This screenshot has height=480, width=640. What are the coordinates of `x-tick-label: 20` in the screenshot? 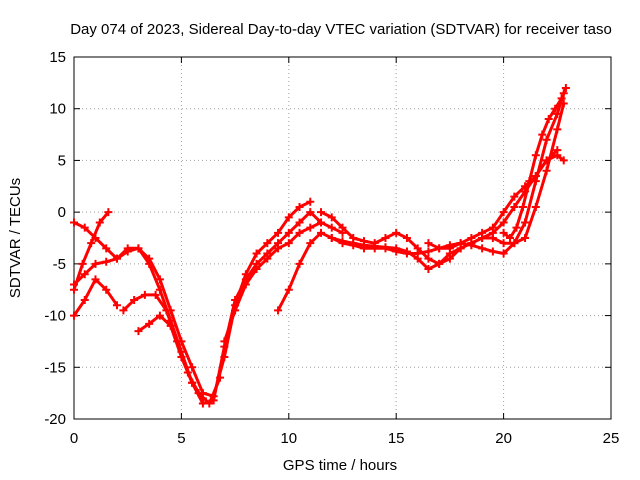 It's located at (503, 438).